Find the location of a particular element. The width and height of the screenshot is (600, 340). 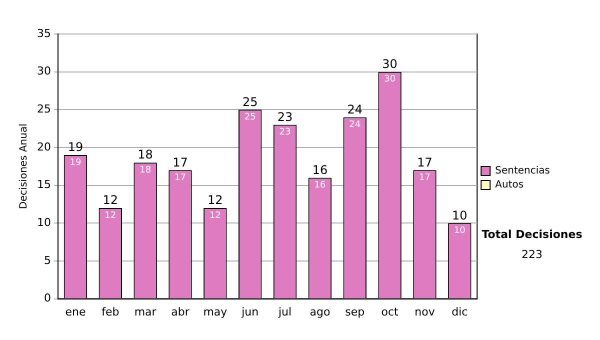

legend-label: Autos is located at coordinates (509, 185).